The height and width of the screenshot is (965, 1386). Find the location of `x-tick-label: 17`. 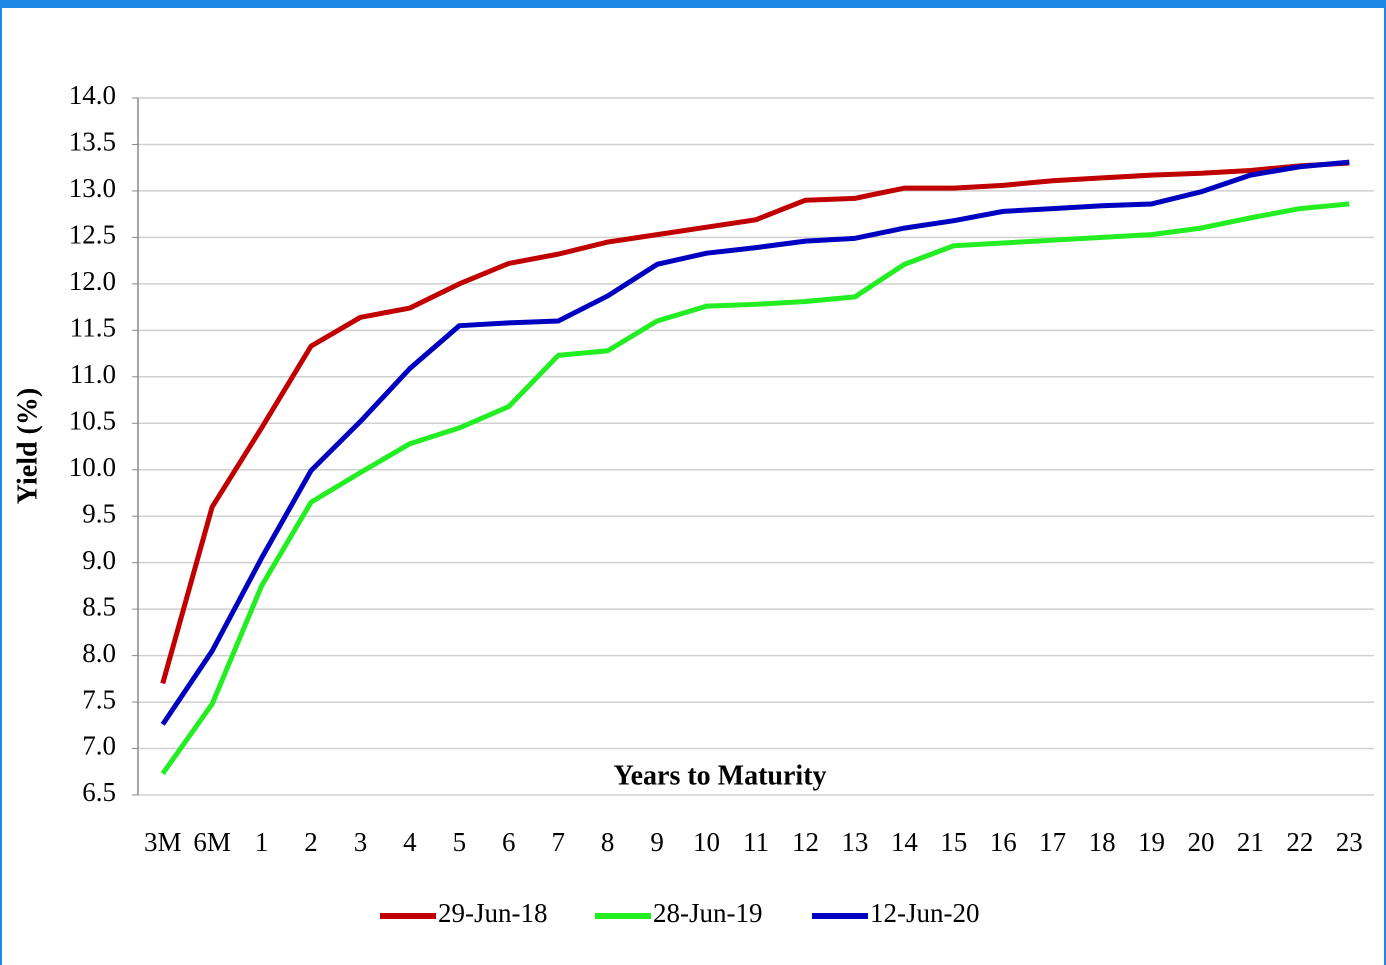

x-tick-label: 17 is located at coordinates (1052, 842).